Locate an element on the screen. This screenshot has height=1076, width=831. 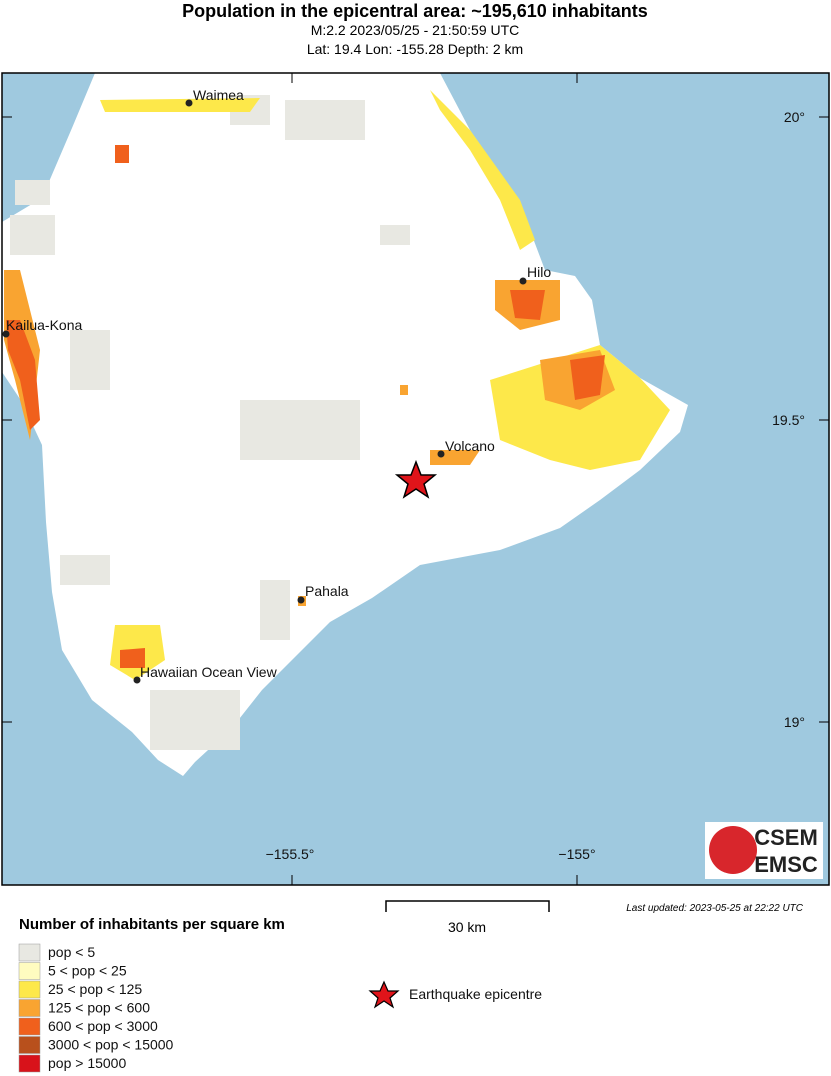
last-updated: Last updated: 2023-05-25 at 22:22 UTC is located at coordinates (715, 908).